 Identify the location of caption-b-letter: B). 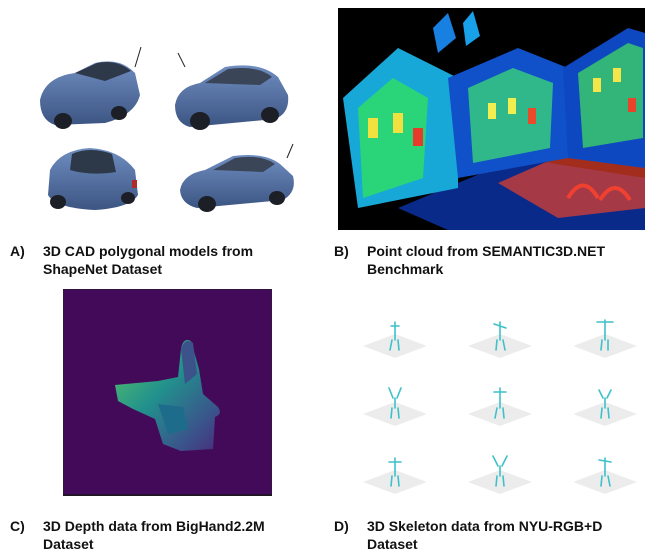
(341, 251).